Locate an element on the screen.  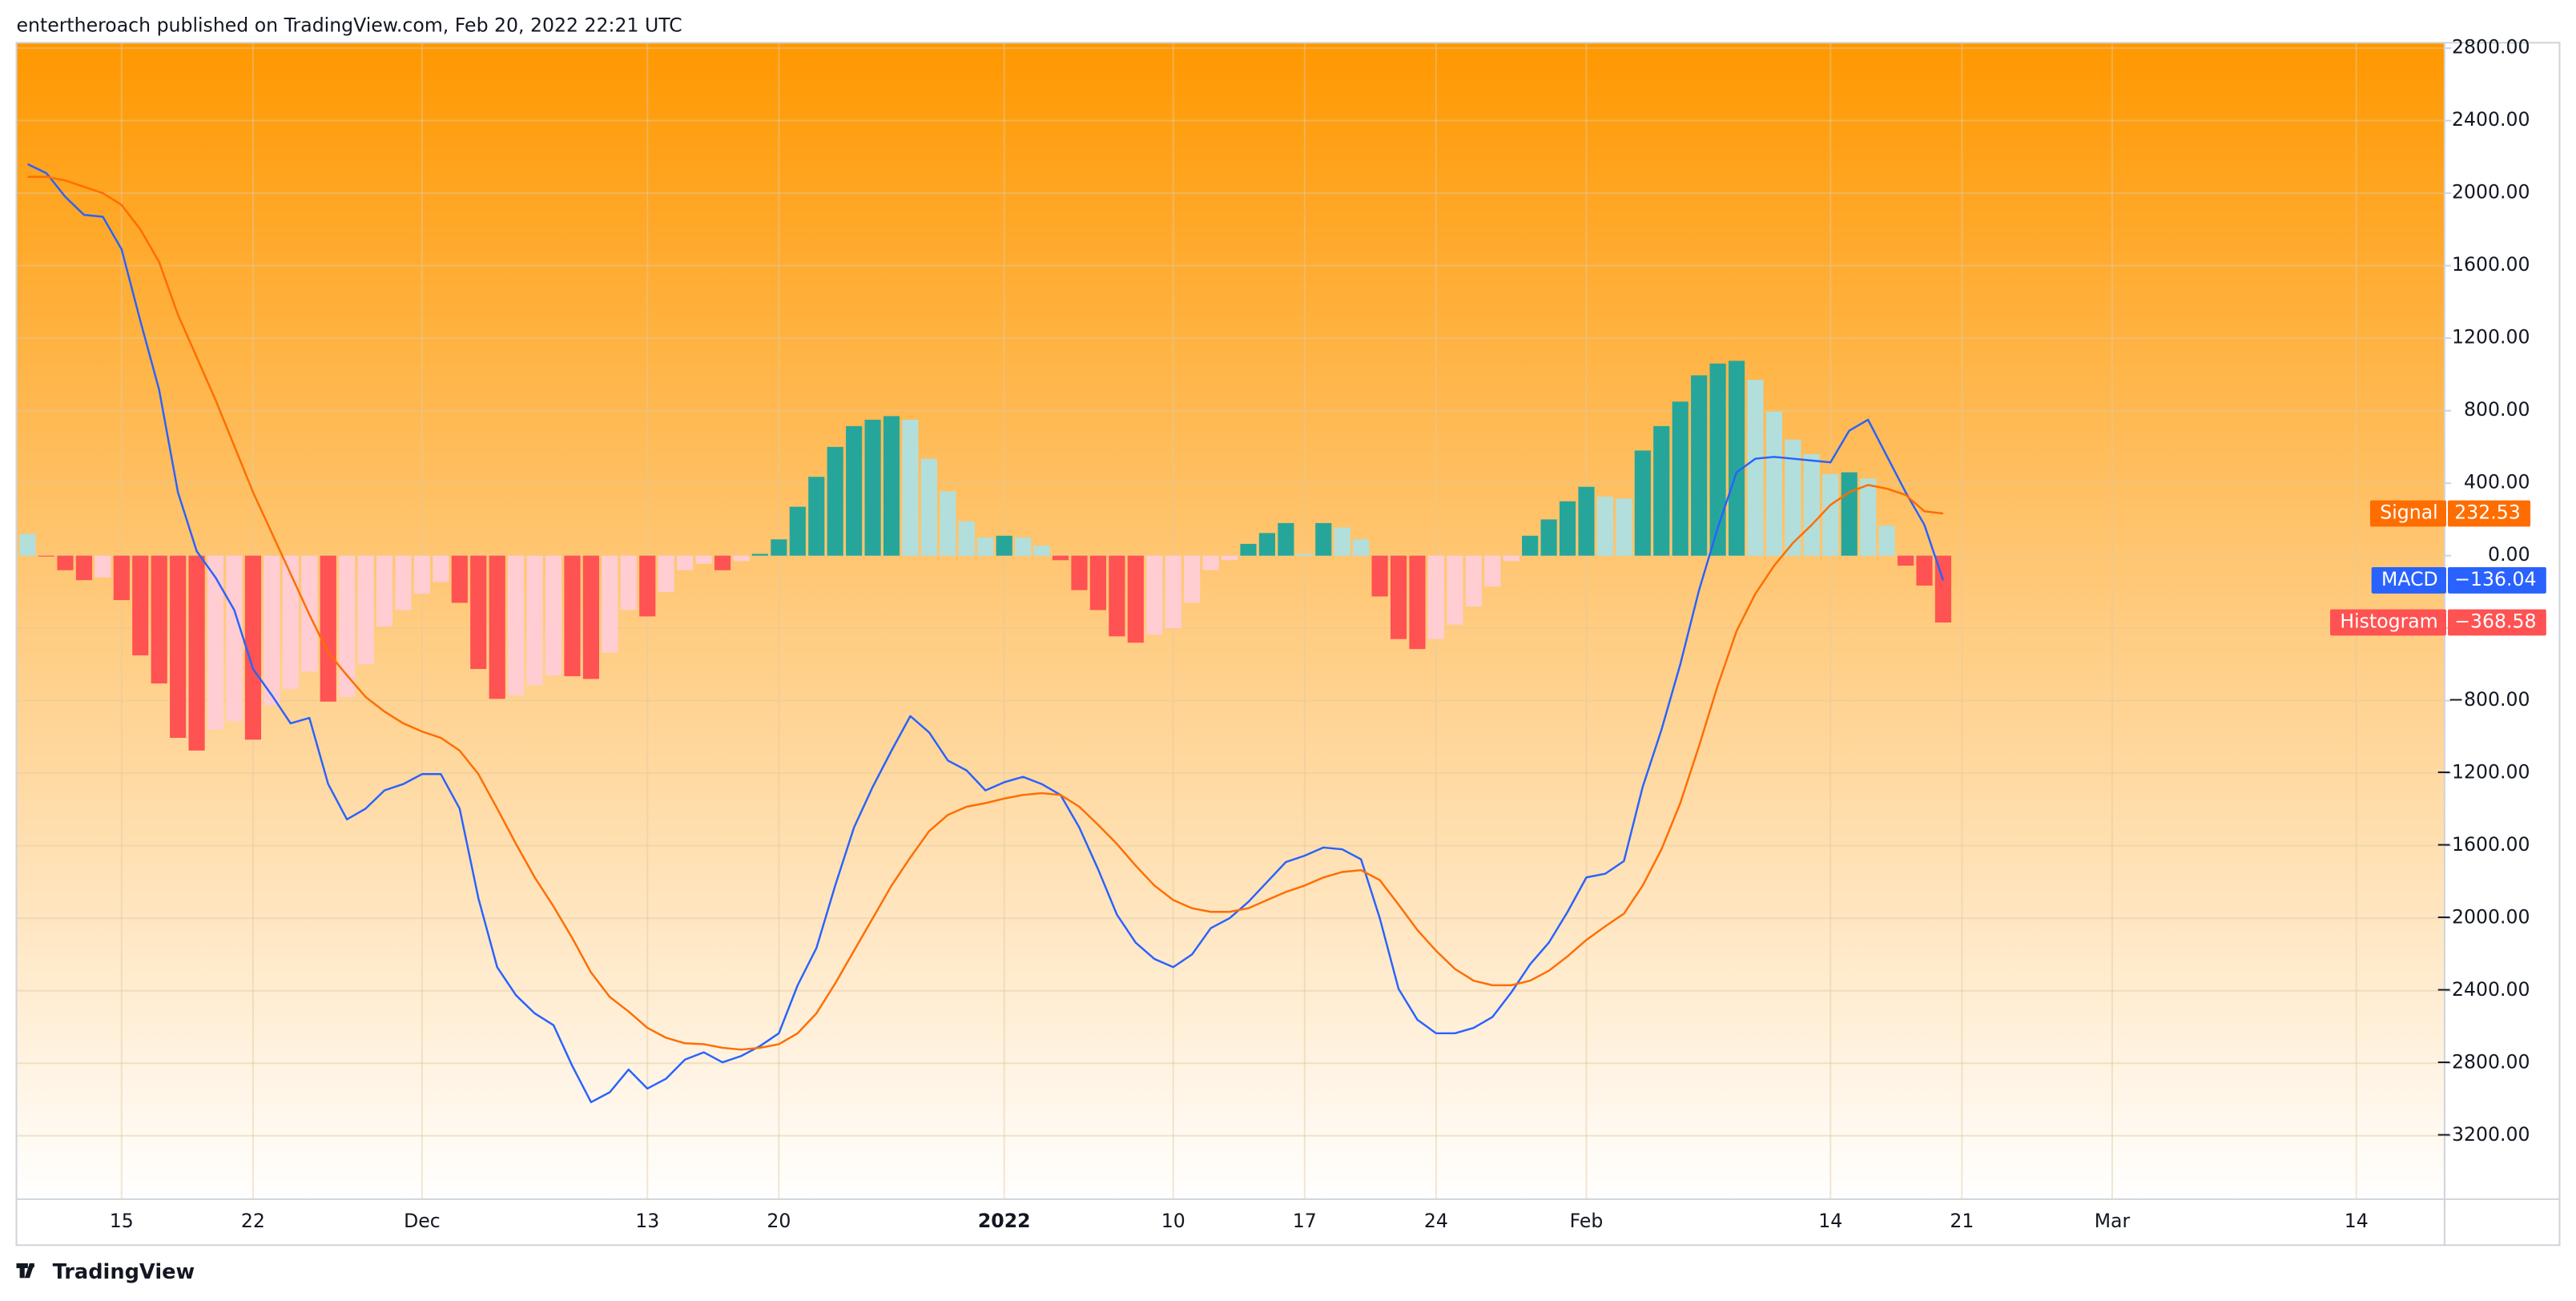
x-tick-label: 15 is located at coordinates (122, 1221).